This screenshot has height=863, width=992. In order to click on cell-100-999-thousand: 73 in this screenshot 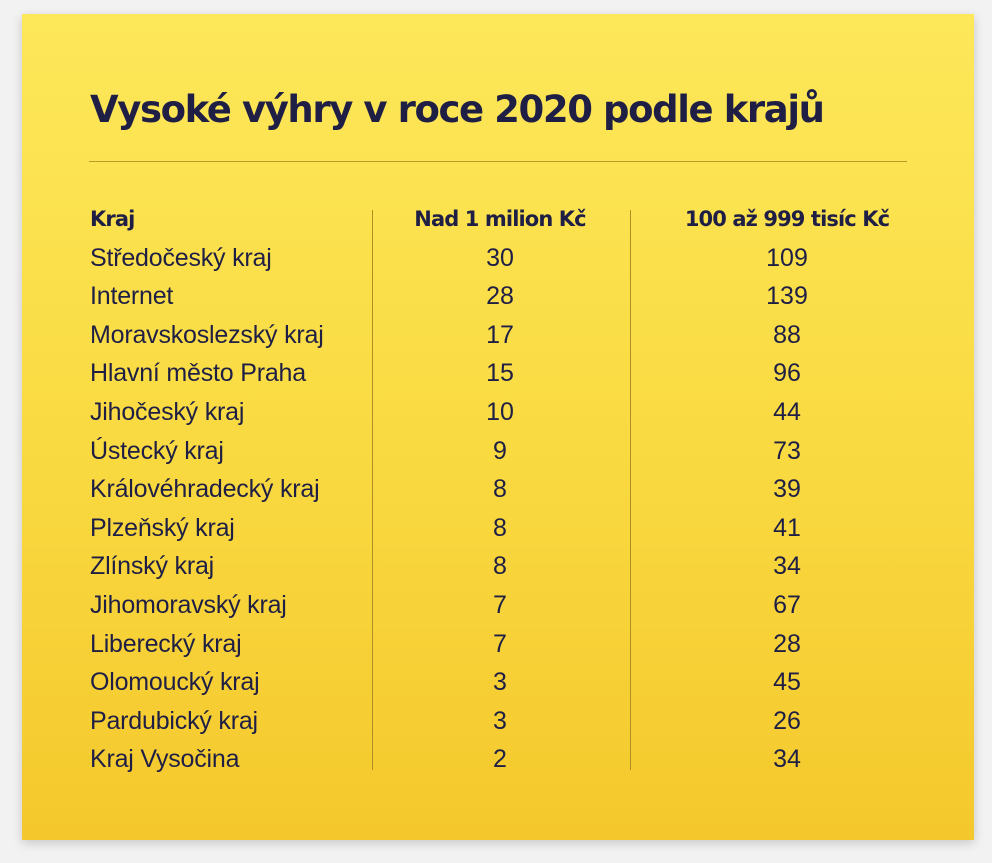, I will do `click(787, 450)`.